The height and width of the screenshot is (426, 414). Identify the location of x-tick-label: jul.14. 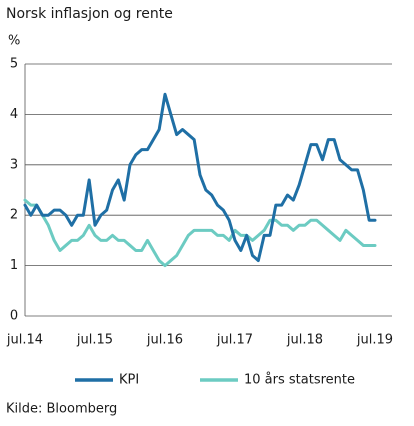
(24, 340).